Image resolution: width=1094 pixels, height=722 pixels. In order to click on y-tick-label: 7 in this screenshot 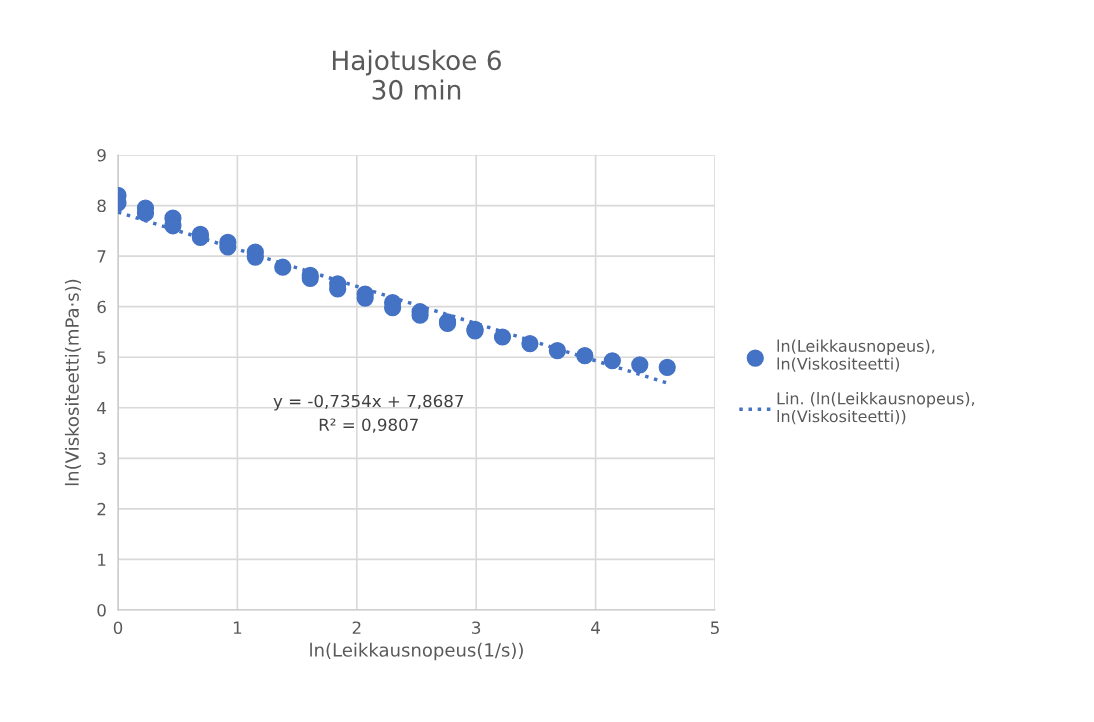, I will do `click(101, 256)`.